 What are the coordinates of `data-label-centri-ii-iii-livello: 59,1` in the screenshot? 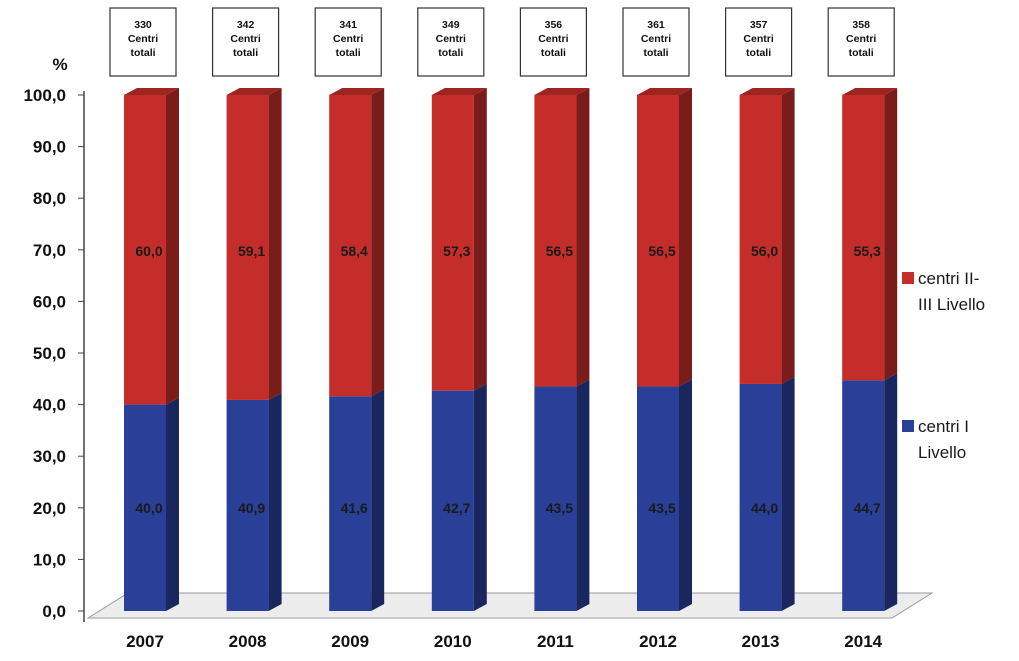 It's located at (251, 251).